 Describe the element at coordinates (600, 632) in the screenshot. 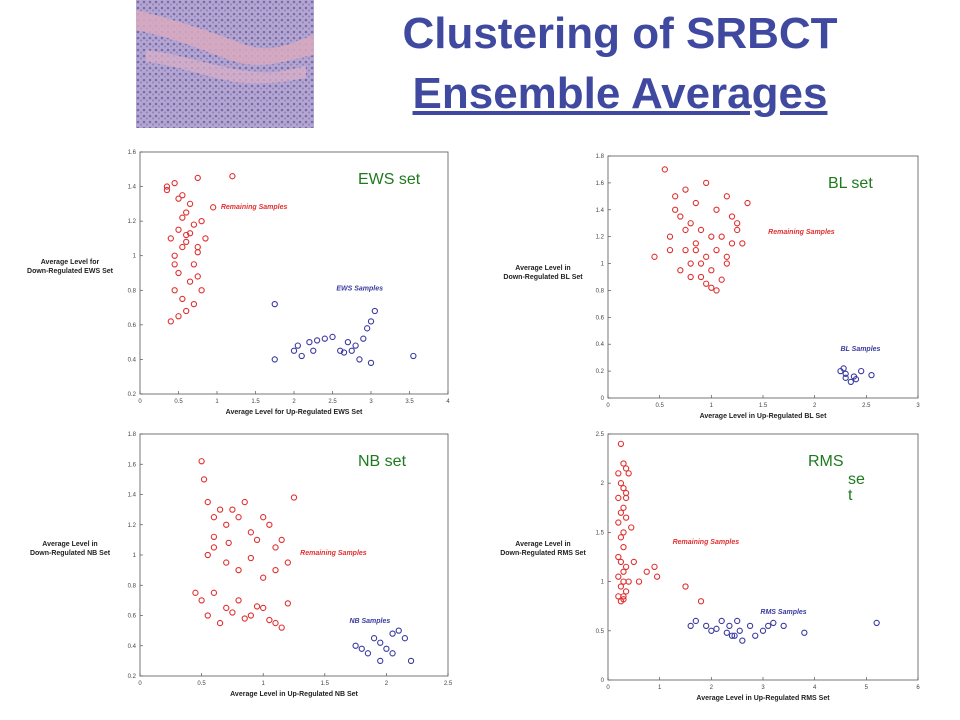

I see `y-tick-label: 0.5` at that location.